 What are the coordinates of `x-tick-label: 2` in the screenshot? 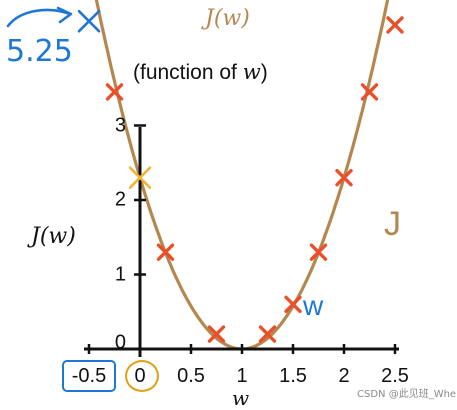 It's located at (344, 376).